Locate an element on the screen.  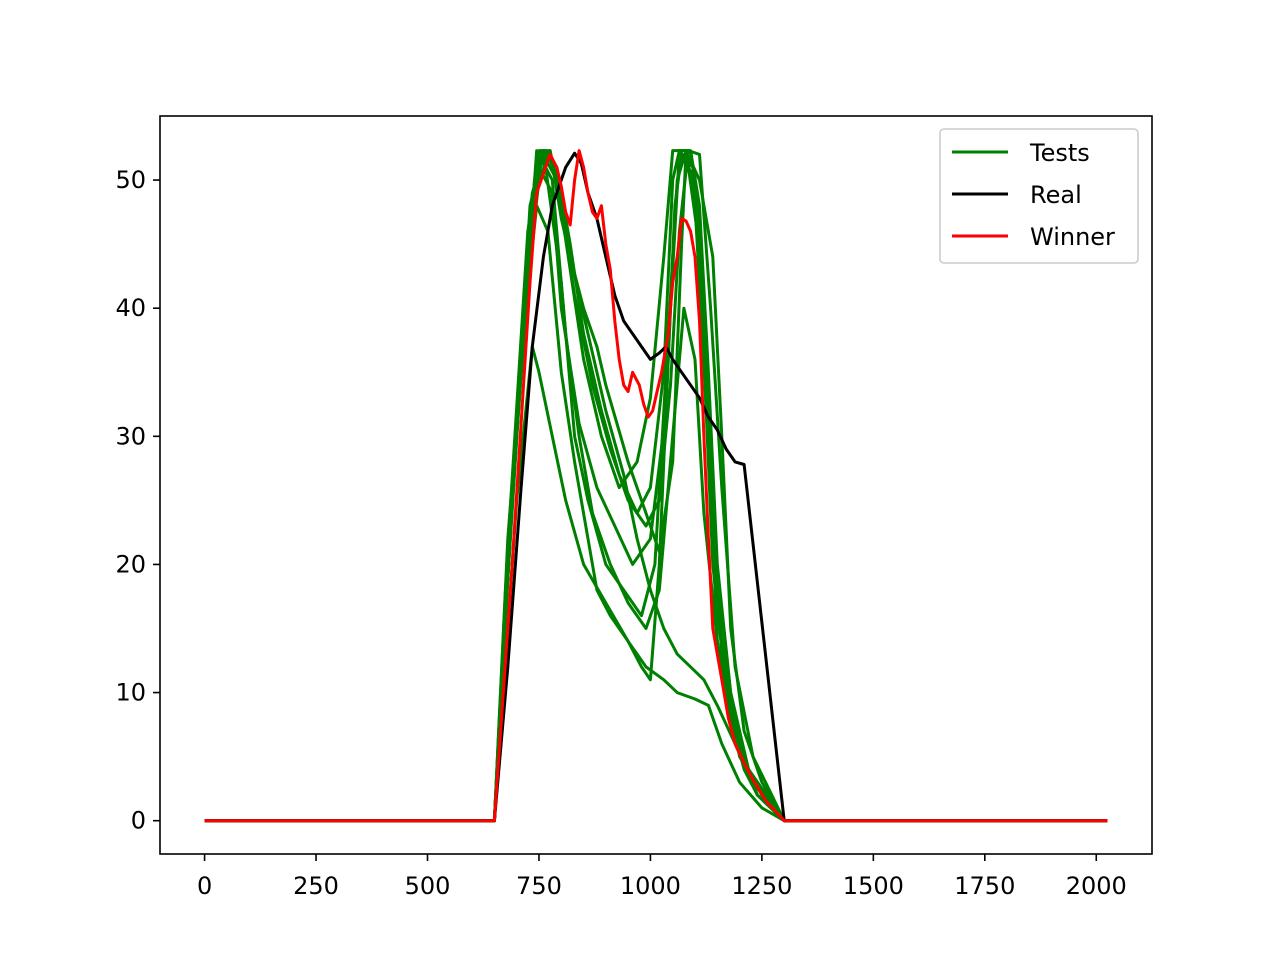
x-tick-label: 0 is located at coordinates (204, 886).